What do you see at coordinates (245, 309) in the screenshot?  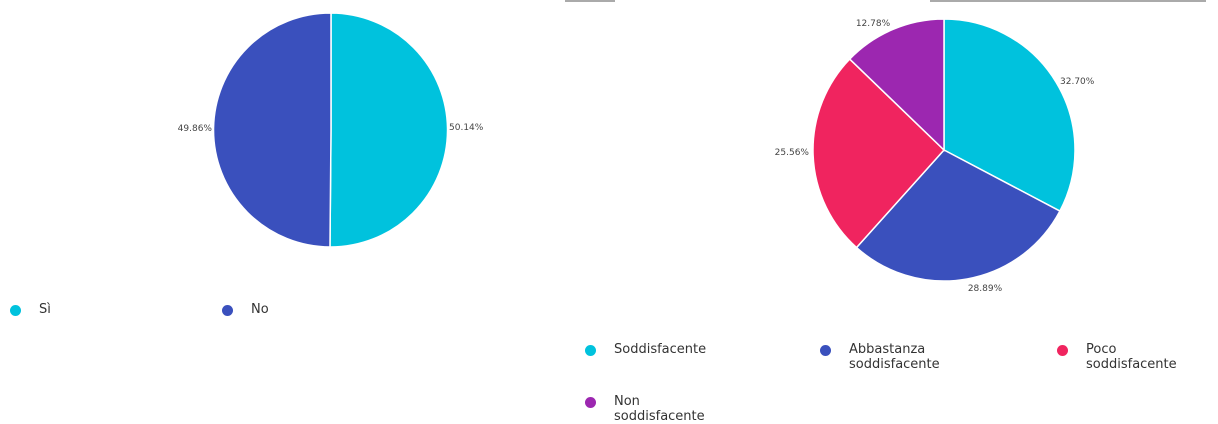 I see `legend-item-no: No` at bounding box center [245, 309].